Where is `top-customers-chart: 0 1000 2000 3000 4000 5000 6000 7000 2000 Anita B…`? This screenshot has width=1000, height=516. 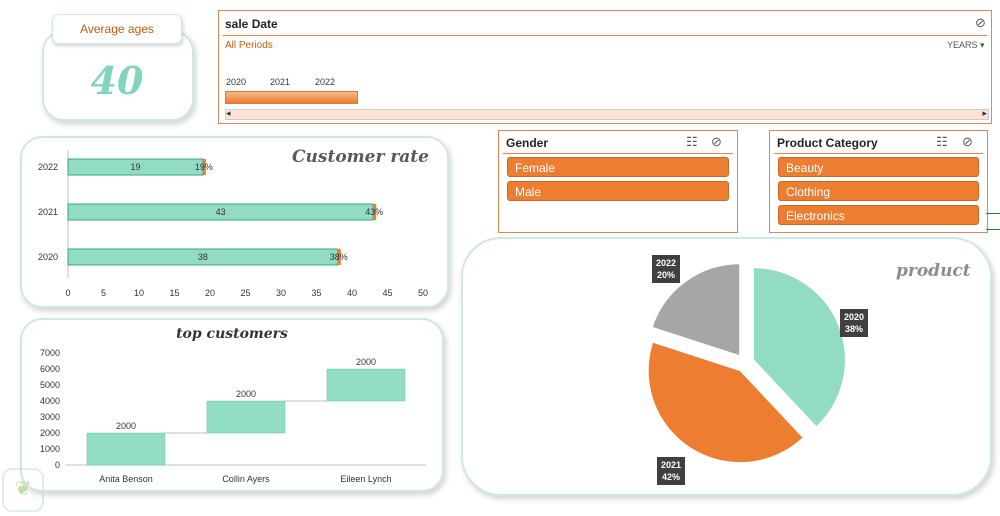
top-customers-chart: 0 1000 2000 3000 4000 5000 6000 7000 2000 Anita B… is located at coordinates (233, 416).